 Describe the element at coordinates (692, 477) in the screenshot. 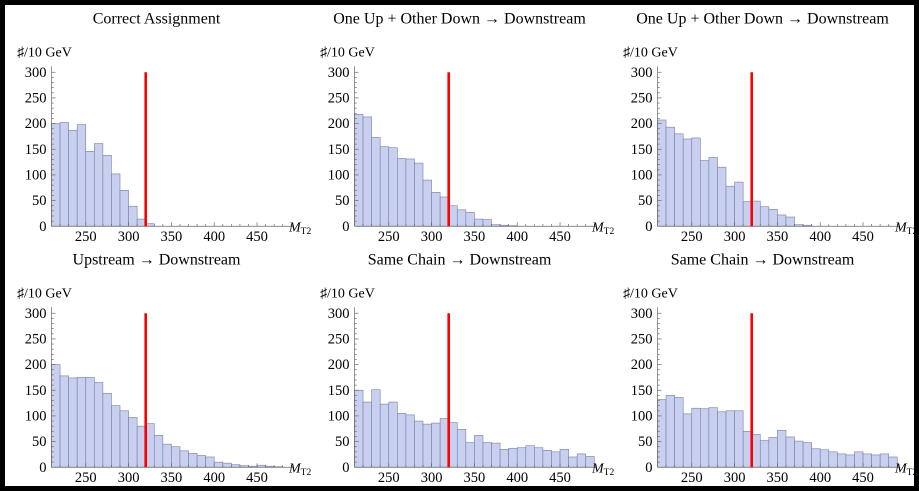

I see `x-tick-label: 250` at that location.